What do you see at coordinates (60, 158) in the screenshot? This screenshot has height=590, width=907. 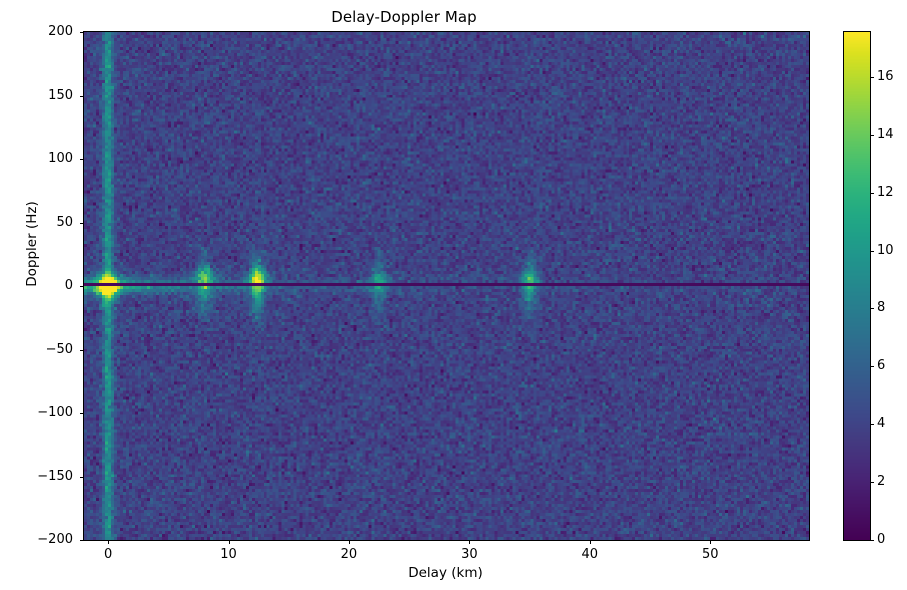 I see `y-tick-label: 100` at bounding box center [60, 158].